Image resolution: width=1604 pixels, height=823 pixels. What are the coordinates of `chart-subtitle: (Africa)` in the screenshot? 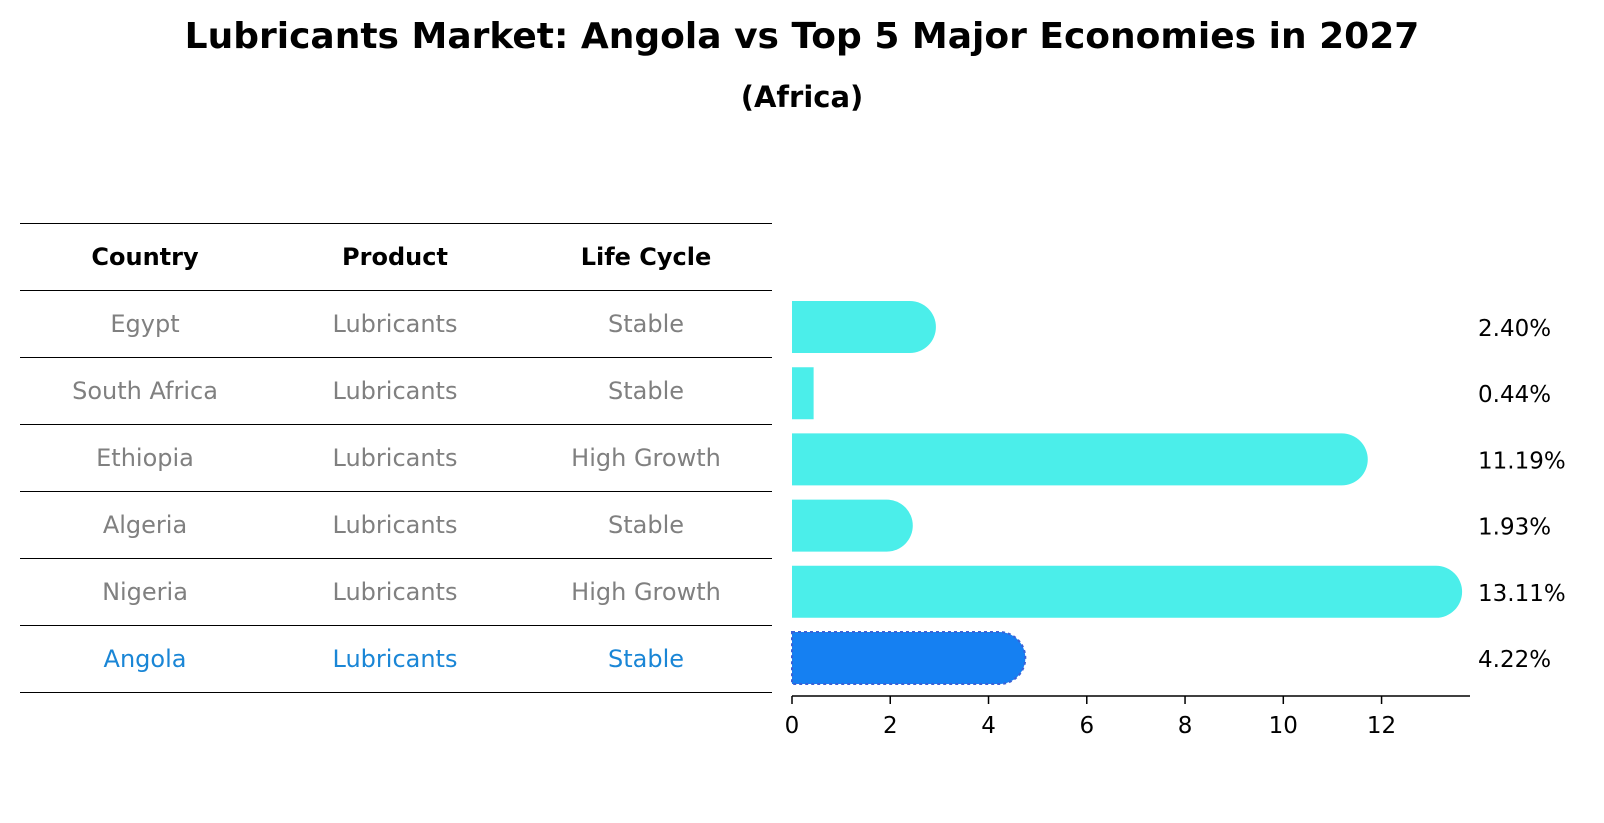 It's located at (802, 97).